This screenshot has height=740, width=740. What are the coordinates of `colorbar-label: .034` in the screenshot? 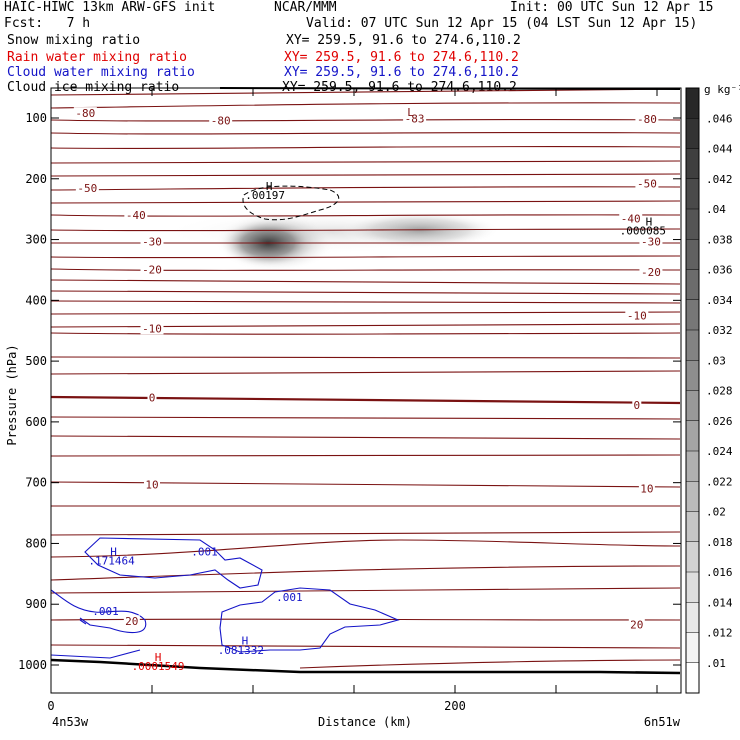 It's located at (719, 300).